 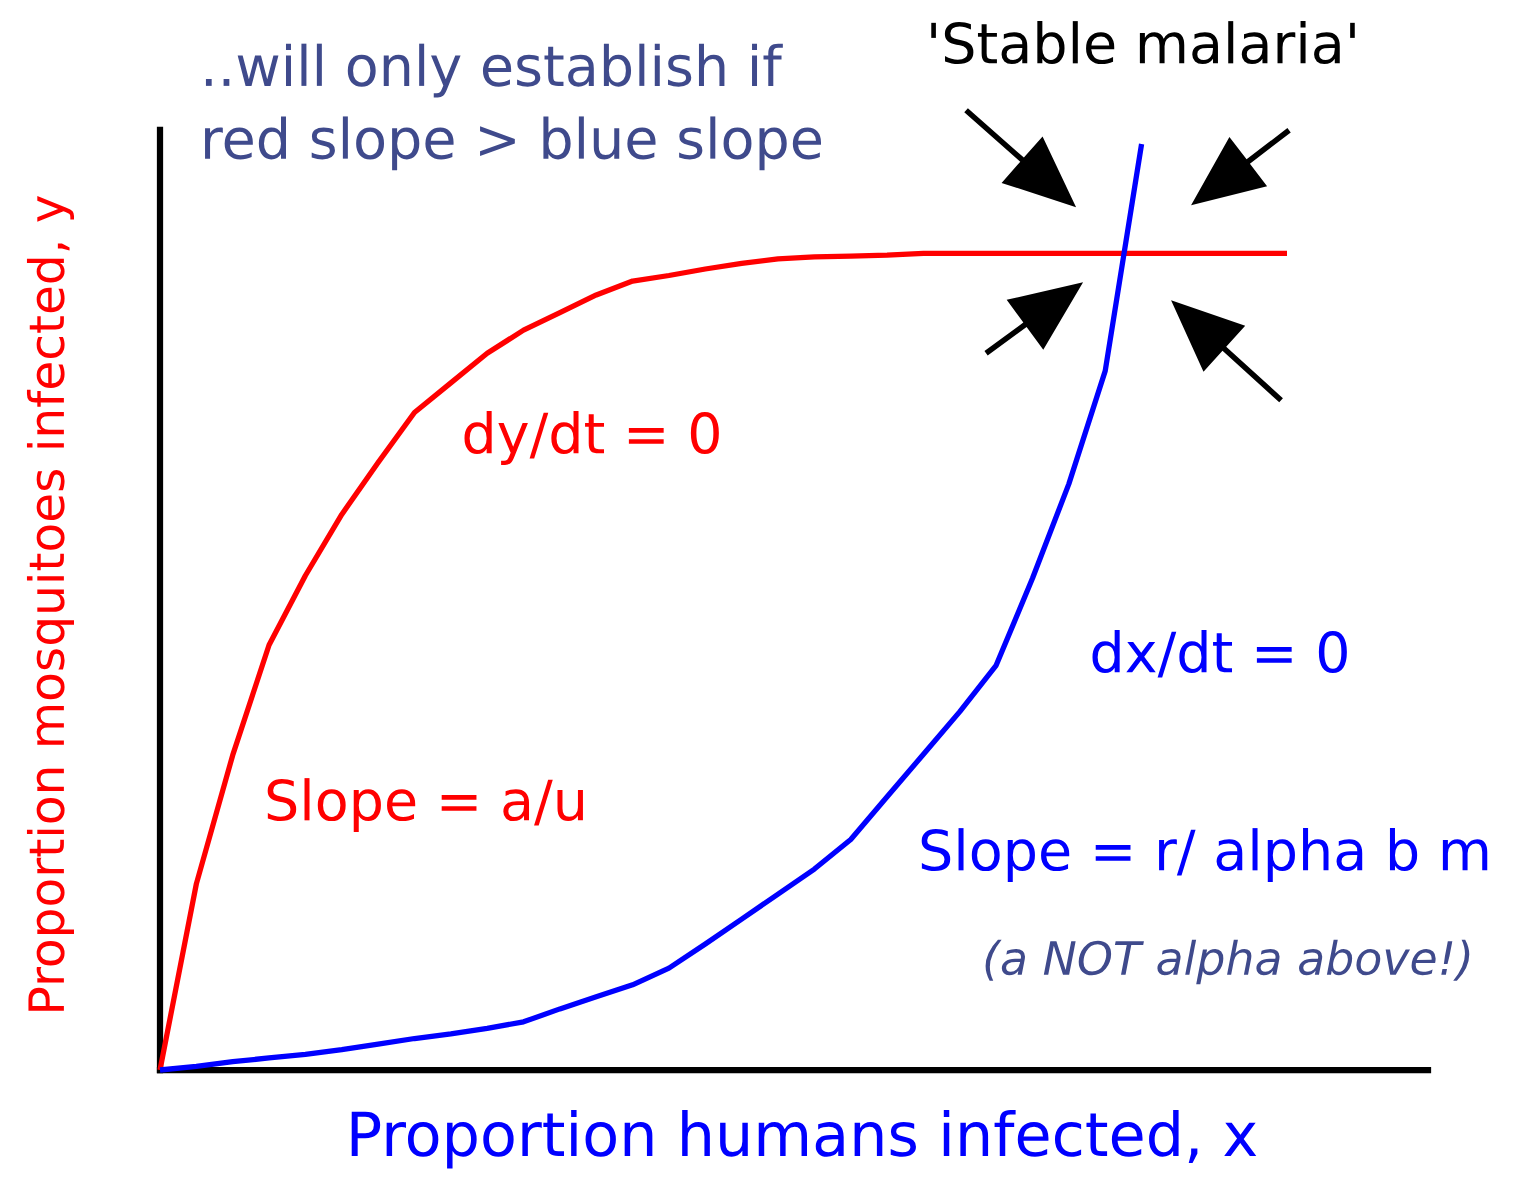 I want to click on y-axis-title: Proportion mosquitoes infected, y, so click(x=50, y=603).